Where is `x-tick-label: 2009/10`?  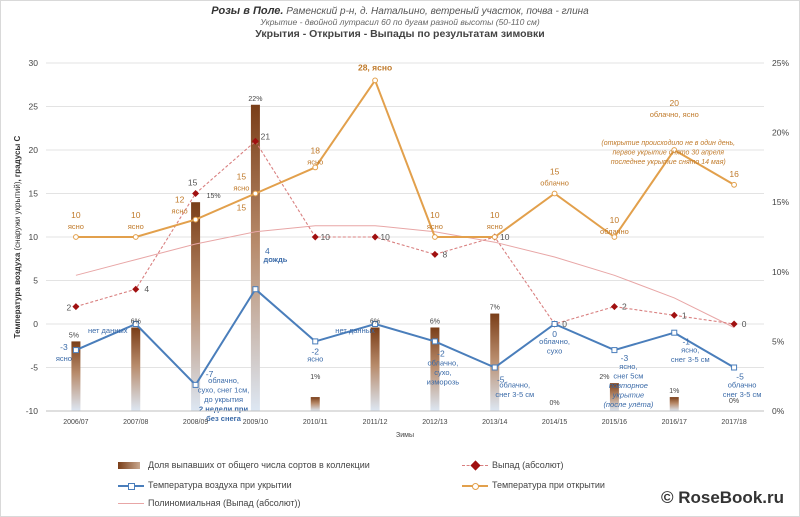 x-tick-label: 2009/10 is located at coordinates (255, 422).